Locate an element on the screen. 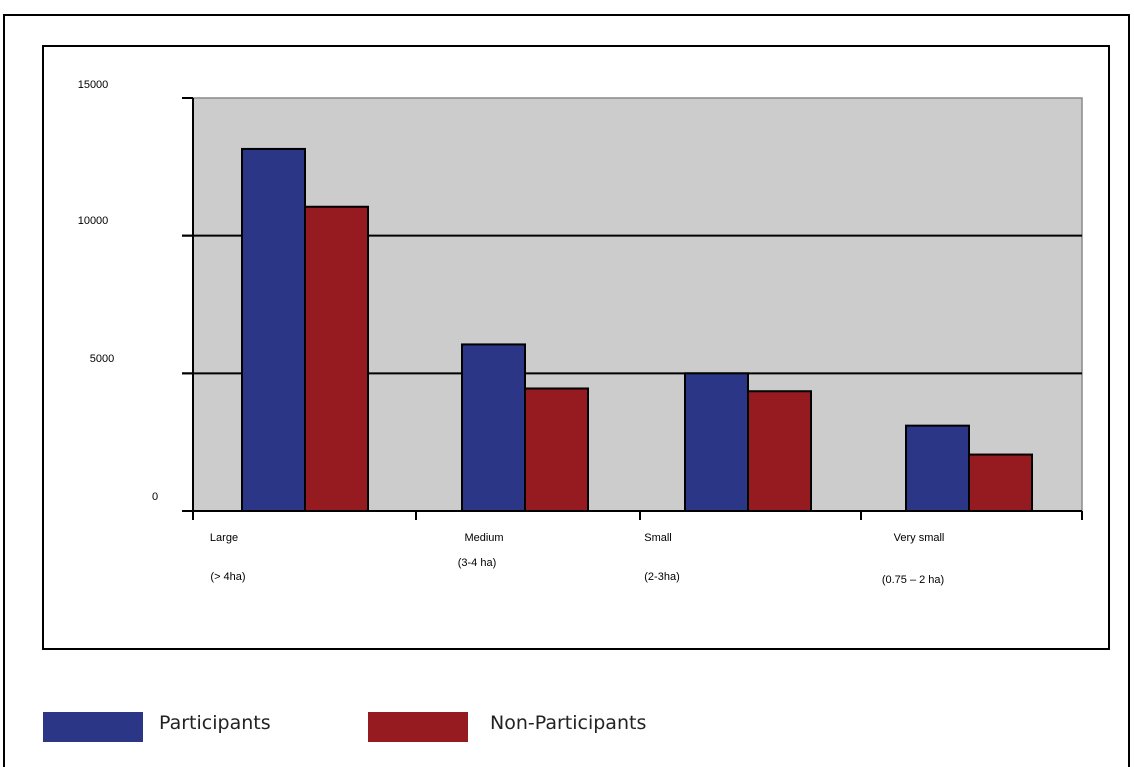 The image size is (1134, 767). x-tick-label: Large is located at coordinates (224, 538).